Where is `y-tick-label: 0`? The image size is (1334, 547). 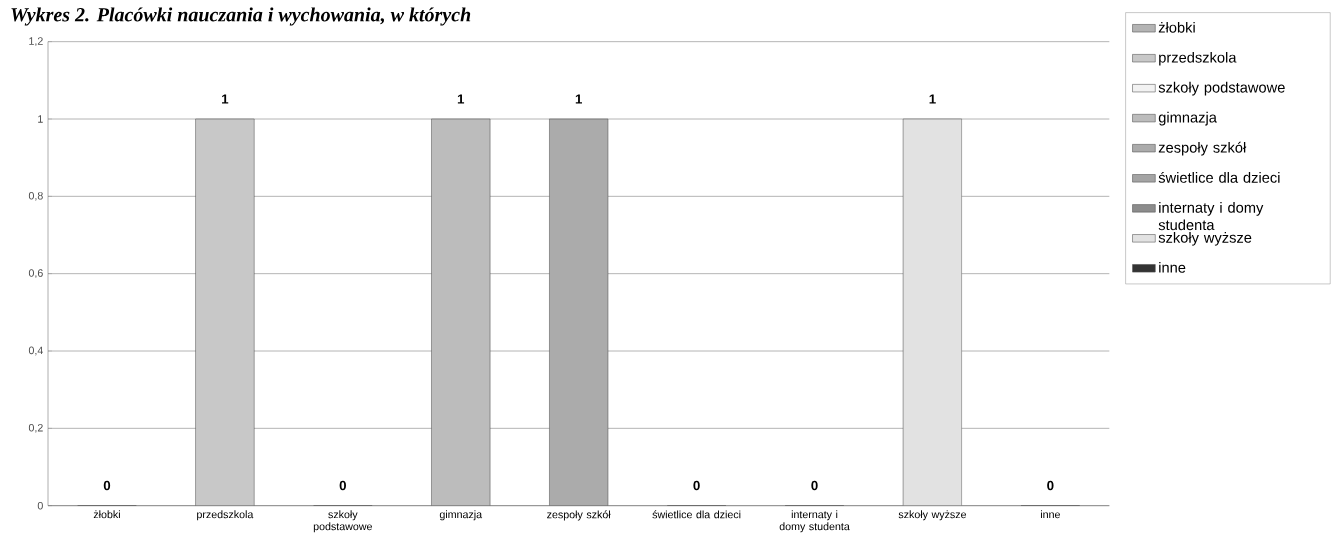 y-tick-label: 0 is located at coordinates (40, 505).